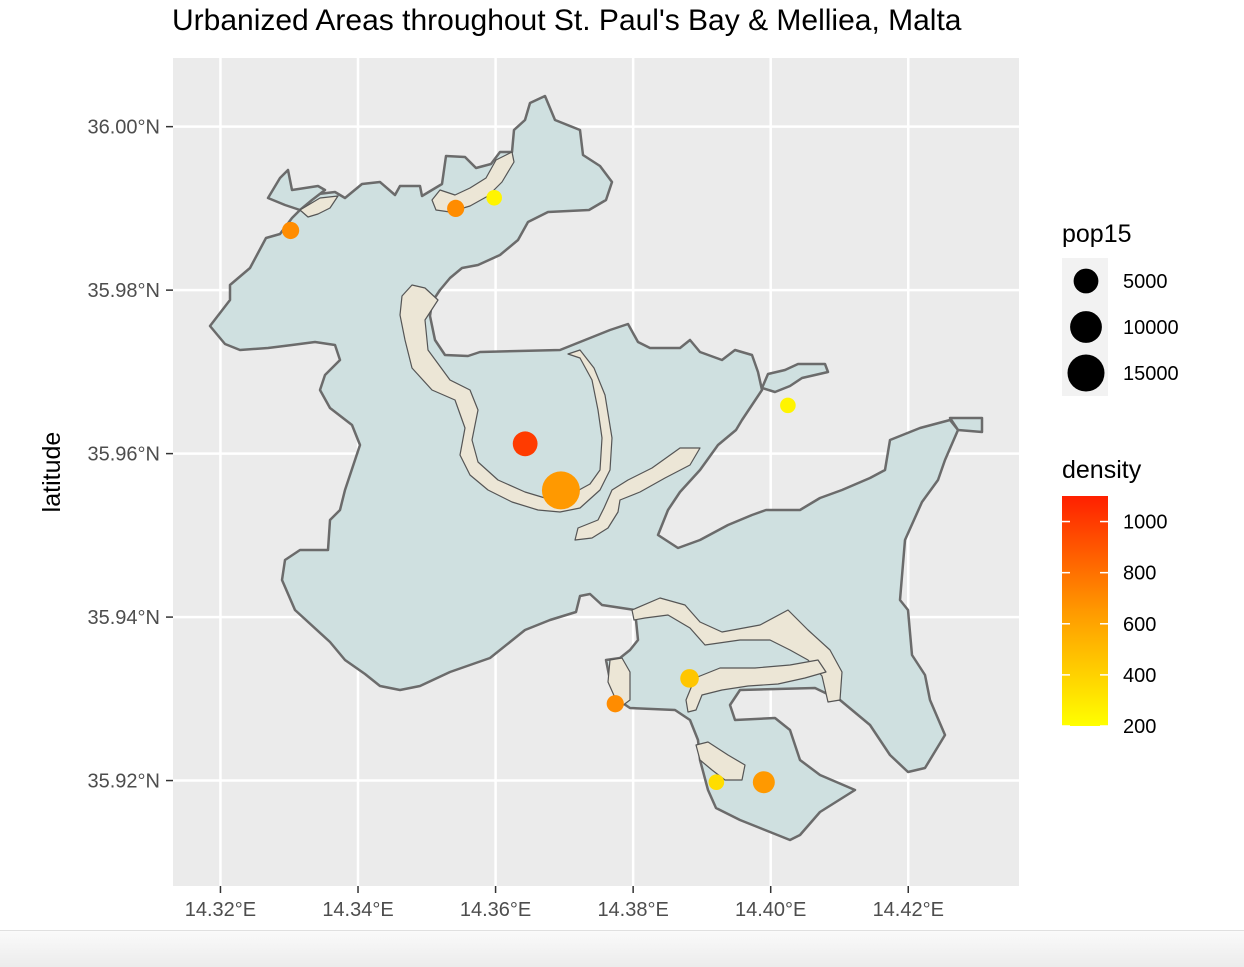  Describe the element at coordinates (1102, 470) in the screenshot. I see `legend-color-title: density` at that location.